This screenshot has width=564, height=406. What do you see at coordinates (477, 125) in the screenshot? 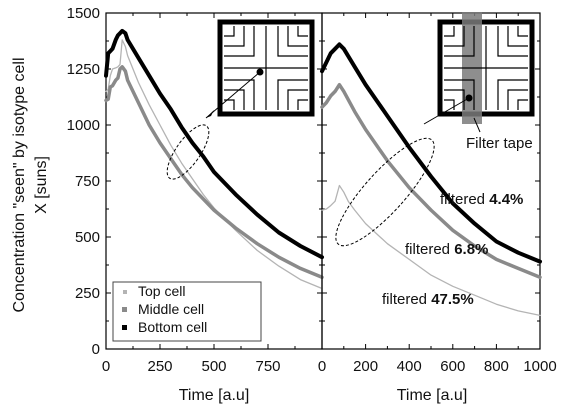
I see `filter-tape-pointer` at bounding box center [477, 125].